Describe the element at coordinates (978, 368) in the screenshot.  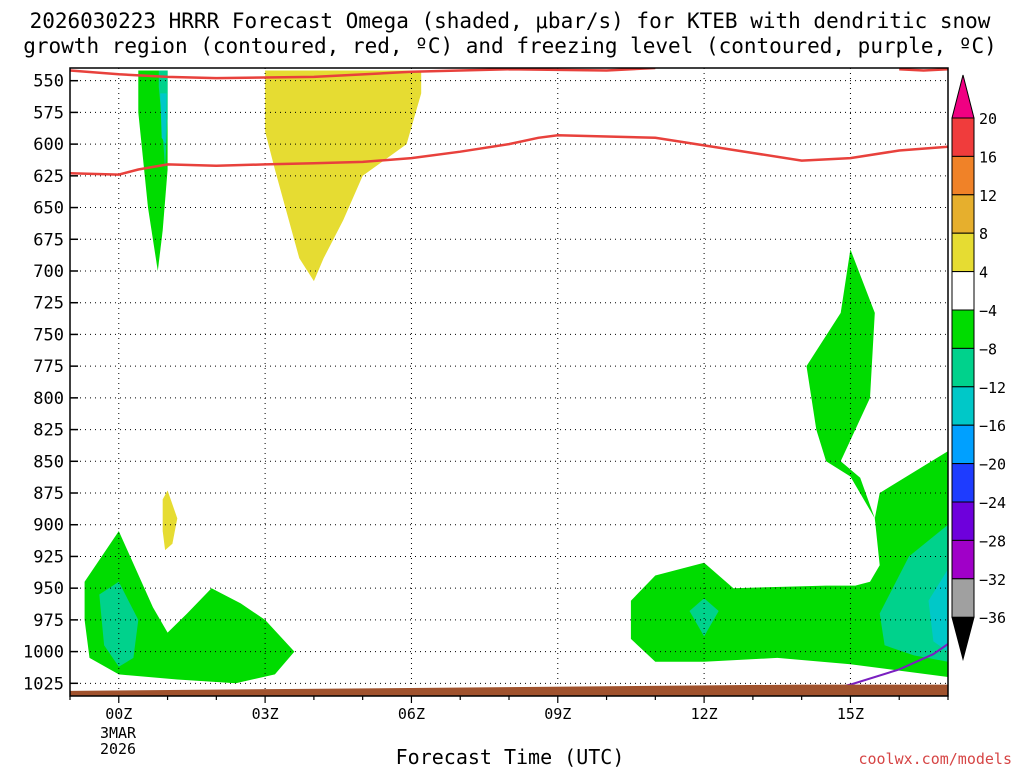
I see `colorbar: 20 16 12 8 4 −4 −8 −12 −16 −20 −24 −28 −32 −36` at that location.